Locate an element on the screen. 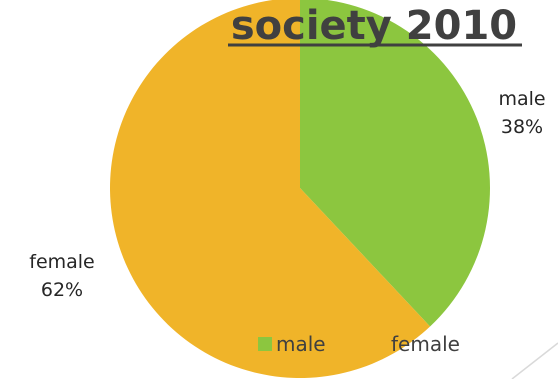  data-label-female: female 62% is located at coordinates (62, 276).